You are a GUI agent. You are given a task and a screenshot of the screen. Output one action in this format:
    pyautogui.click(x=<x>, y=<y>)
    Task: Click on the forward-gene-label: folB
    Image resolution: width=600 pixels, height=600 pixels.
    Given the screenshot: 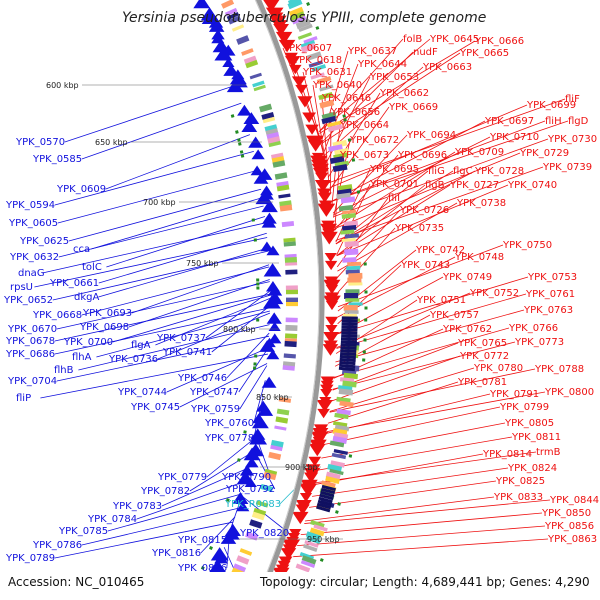 What is the action you would take?
    pyautogui.click(x=412, y=39)
    